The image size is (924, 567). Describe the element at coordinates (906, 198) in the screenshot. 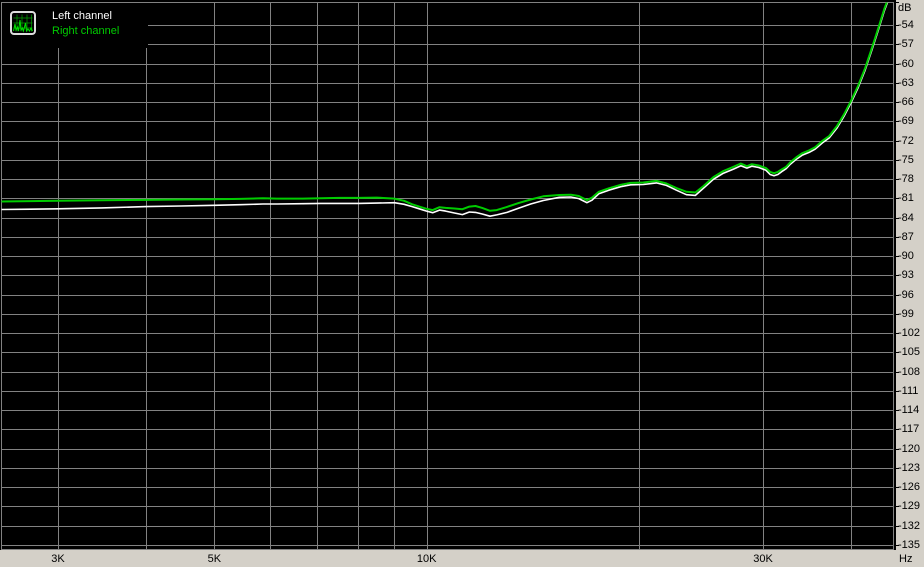

I see `y-axis-tick-label: -81` at that location.